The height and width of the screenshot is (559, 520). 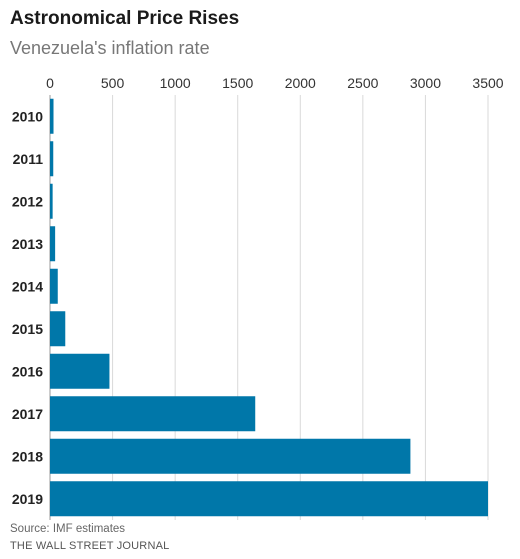 What do you see at coordinates (27, 286) in the screenshot?
I see `category-label-2014: 2014` at bounding box center [27, 286].